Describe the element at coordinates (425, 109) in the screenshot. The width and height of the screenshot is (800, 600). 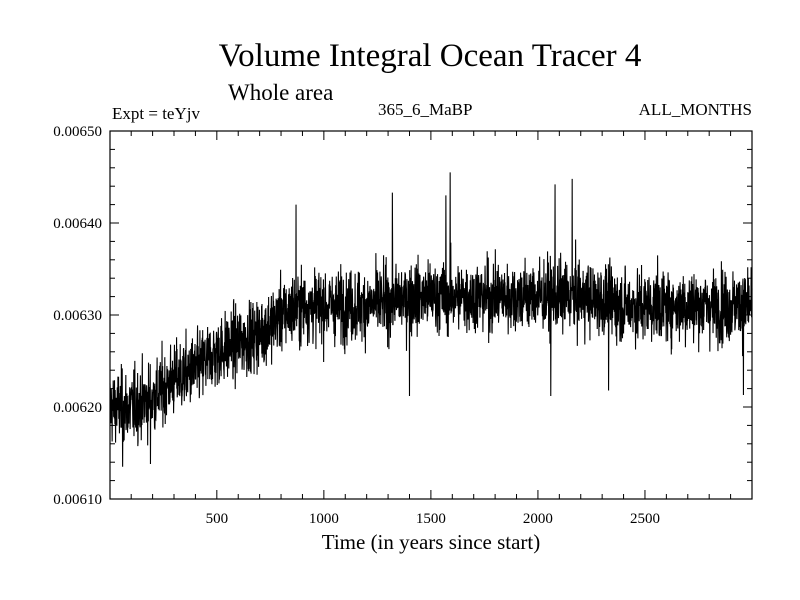
I see `run-label: 365_6_MaBP` at that location.